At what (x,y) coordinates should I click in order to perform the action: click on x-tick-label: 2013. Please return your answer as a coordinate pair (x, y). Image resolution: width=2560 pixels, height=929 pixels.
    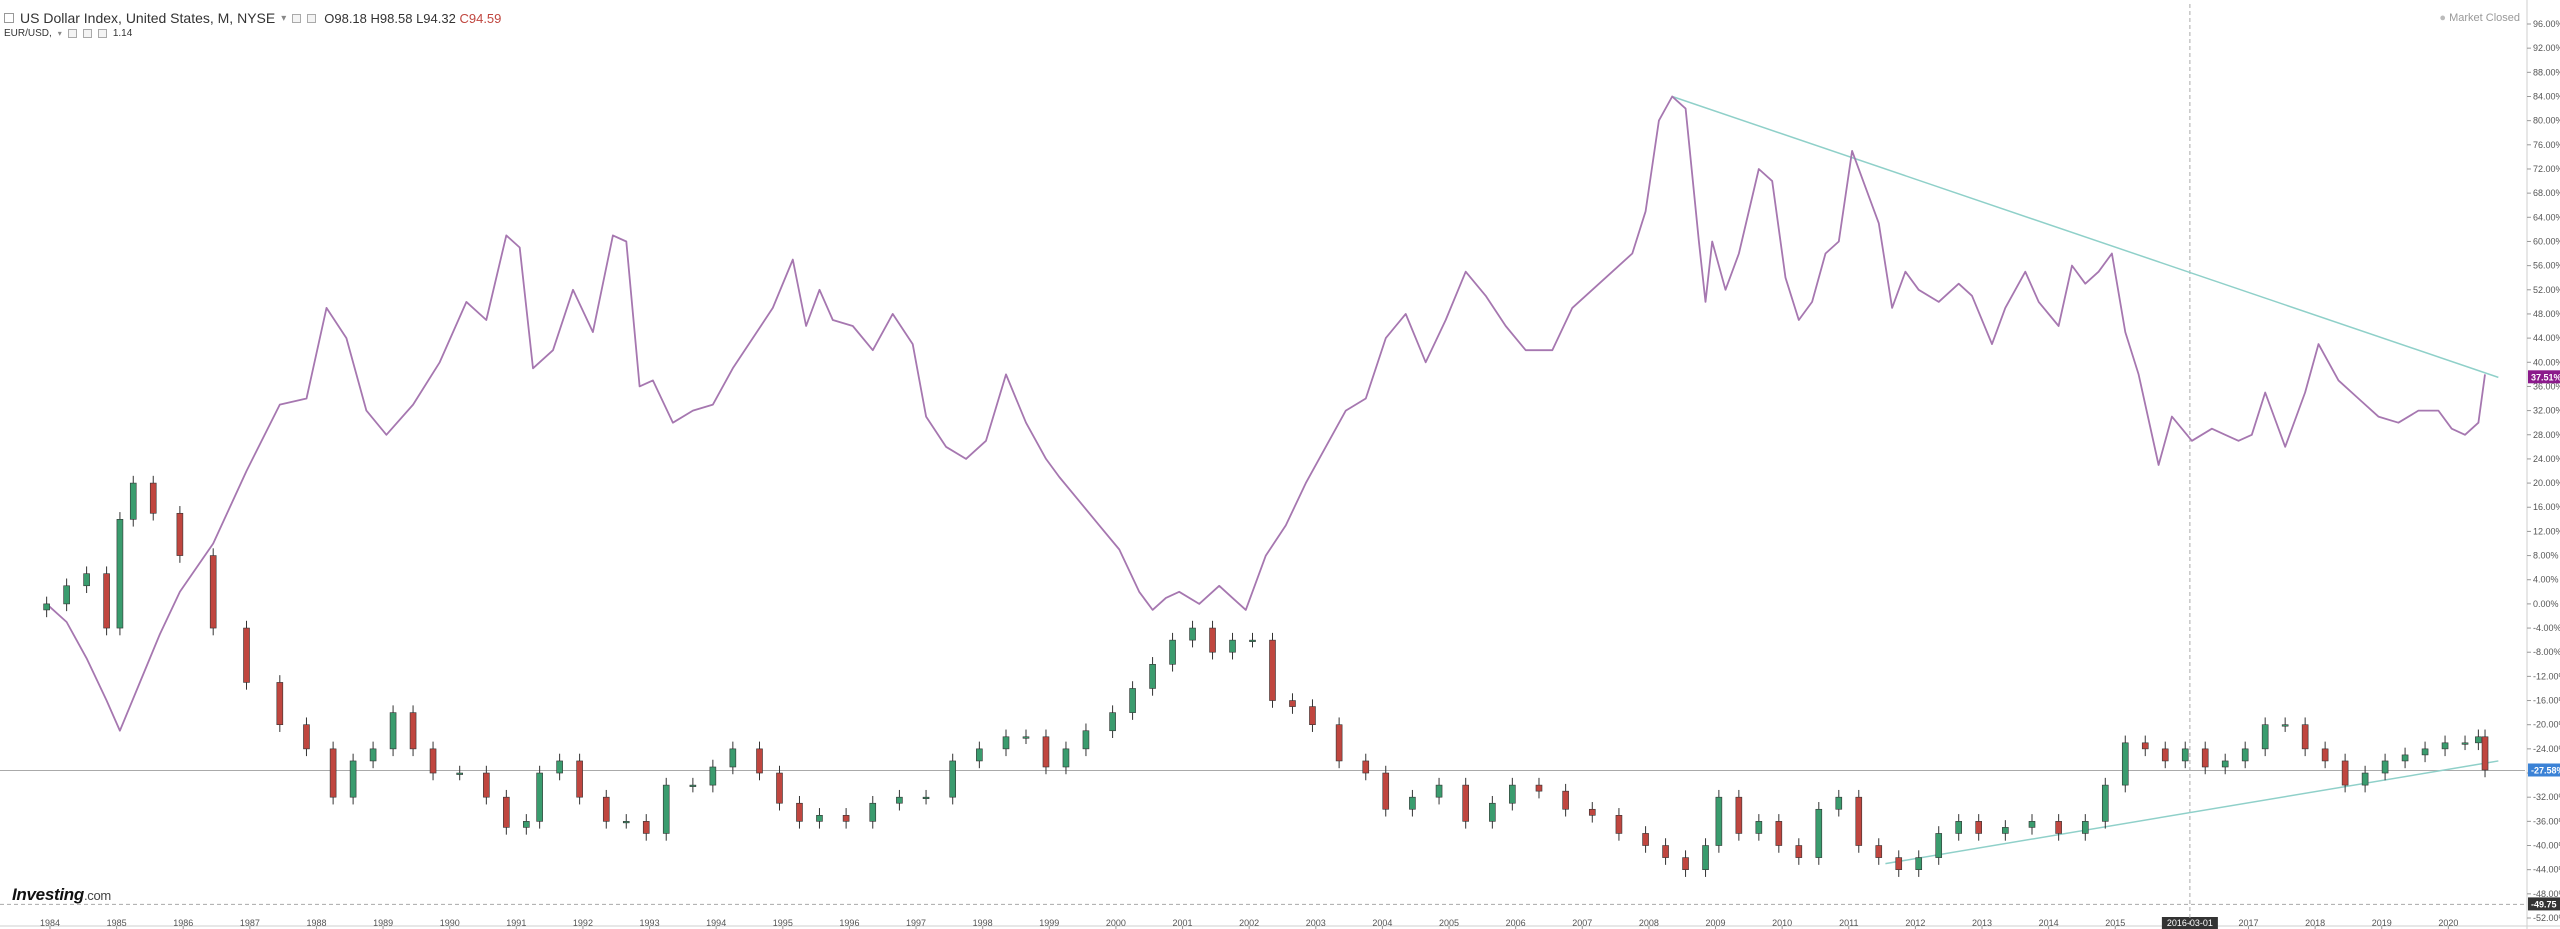
    Looking at the image, I should click on (1982, 923).